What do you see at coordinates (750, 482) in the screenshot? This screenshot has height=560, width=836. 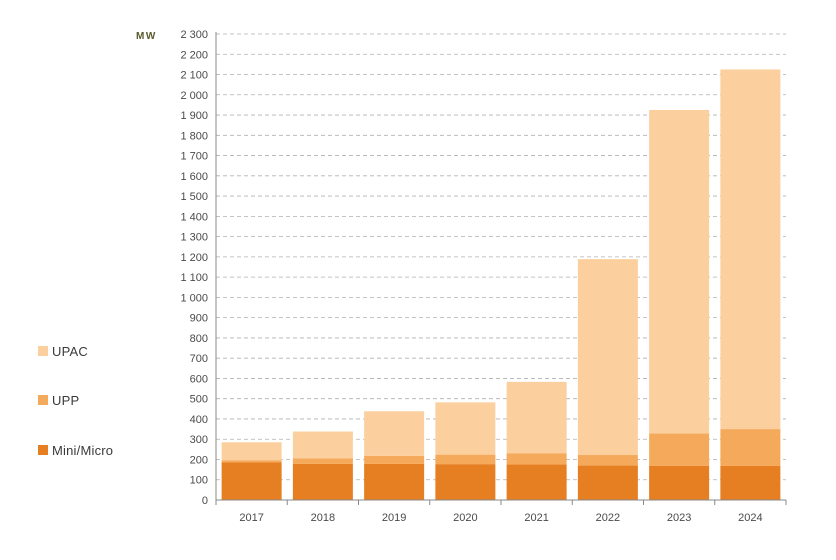 I see `bar-mini-micro-2024` at bounding box center [750, 482].